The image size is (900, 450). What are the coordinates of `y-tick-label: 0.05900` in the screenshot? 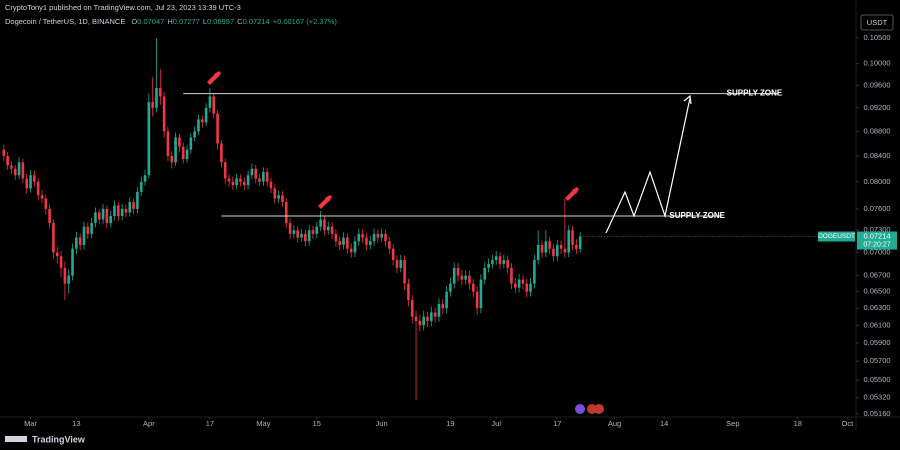 It's located at (876, 342).